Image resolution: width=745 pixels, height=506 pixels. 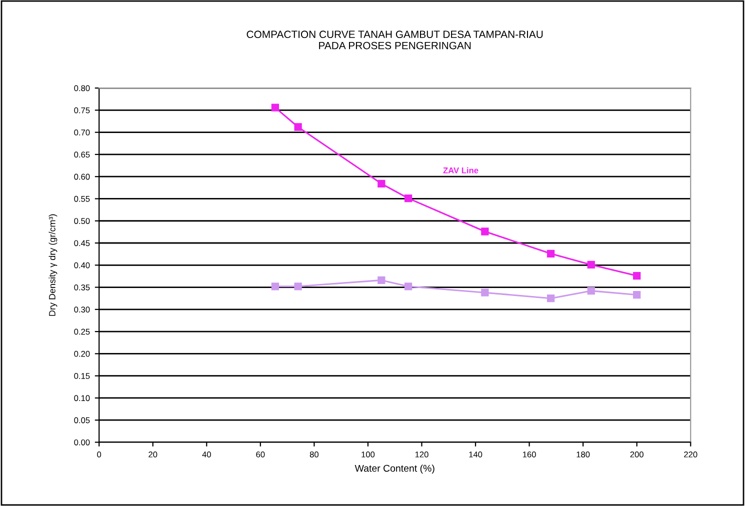 What do you see at coordinates (460, 170) in the screenshot?
I see `text: ZAV Line` at bounding box center [460, 170].